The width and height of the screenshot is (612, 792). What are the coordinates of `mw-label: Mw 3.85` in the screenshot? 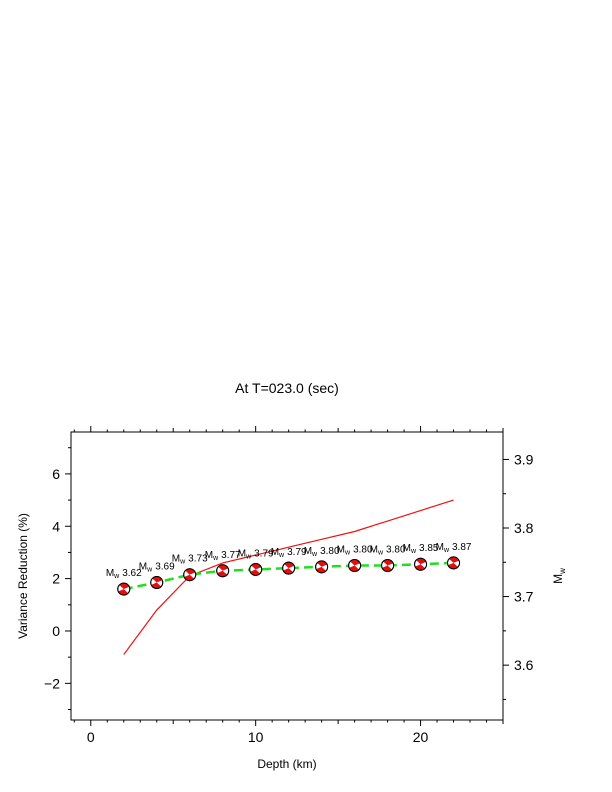 It's located at (421, 549).